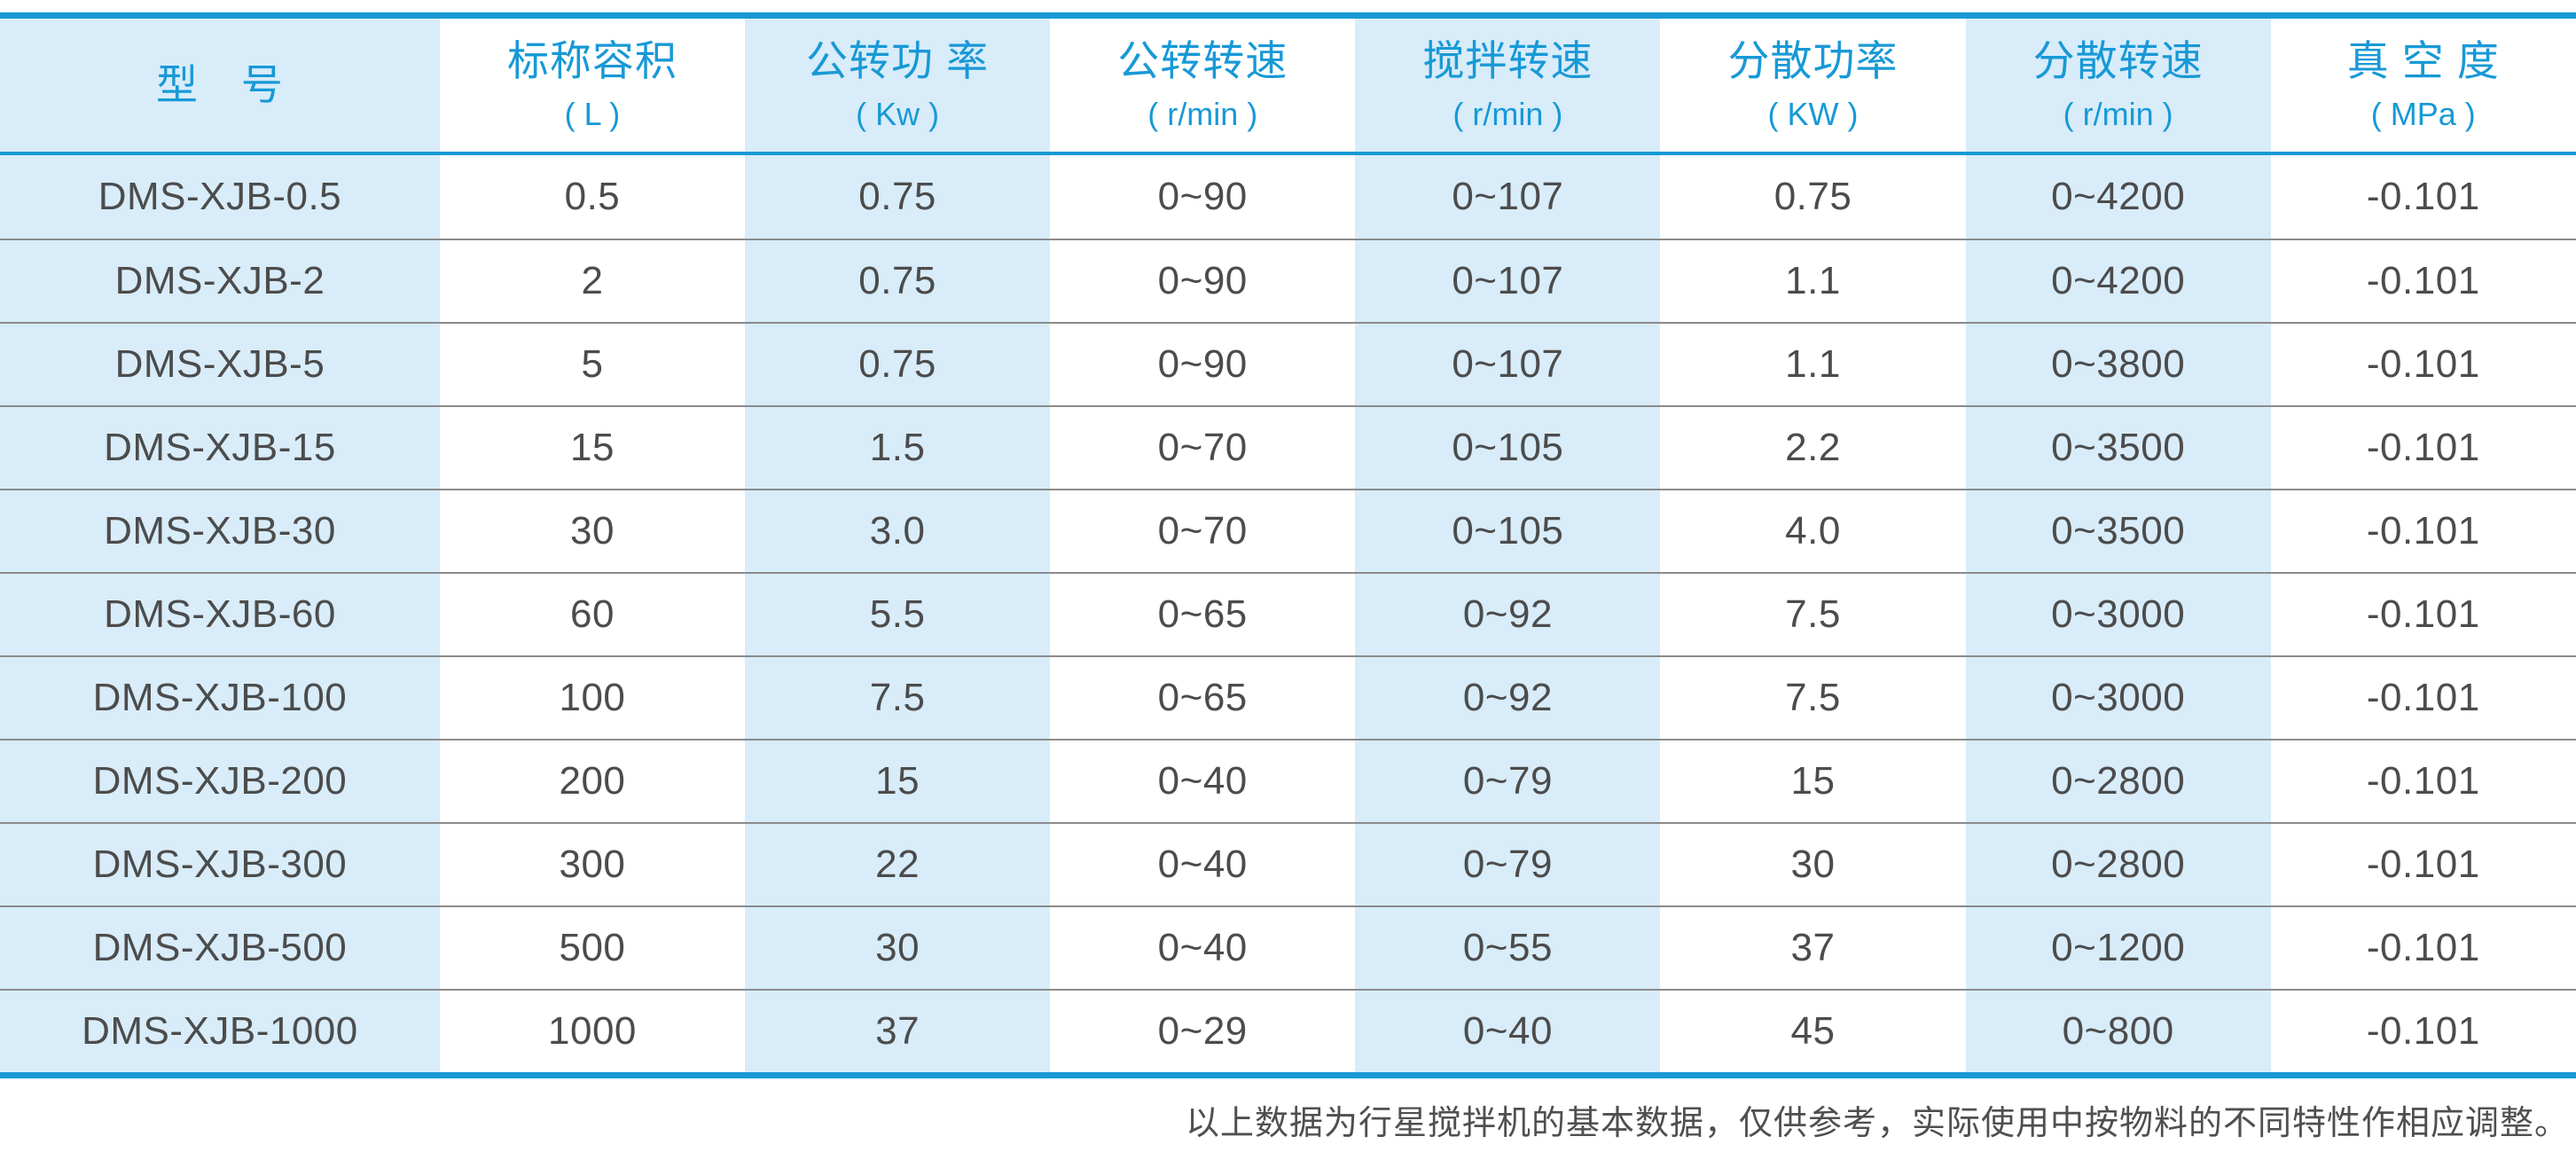 The height and width of the screenshot is (1152, 2576). What do you see at coordinates (898, 948) in the screenshot?
I see `cell-revolution-power: 30` at bounding box center [898, 948].